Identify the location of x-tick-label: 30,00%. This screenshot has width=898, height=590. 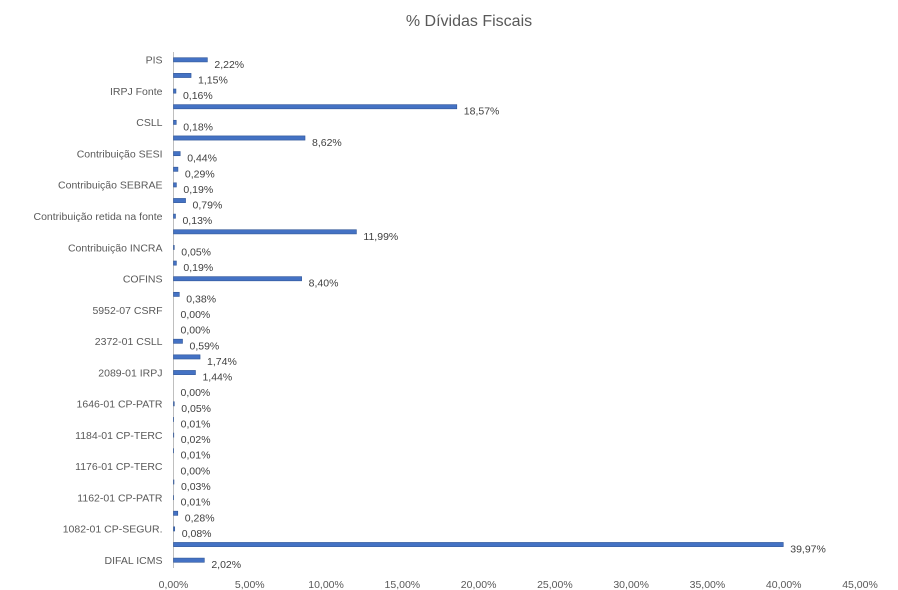
(631, 584).